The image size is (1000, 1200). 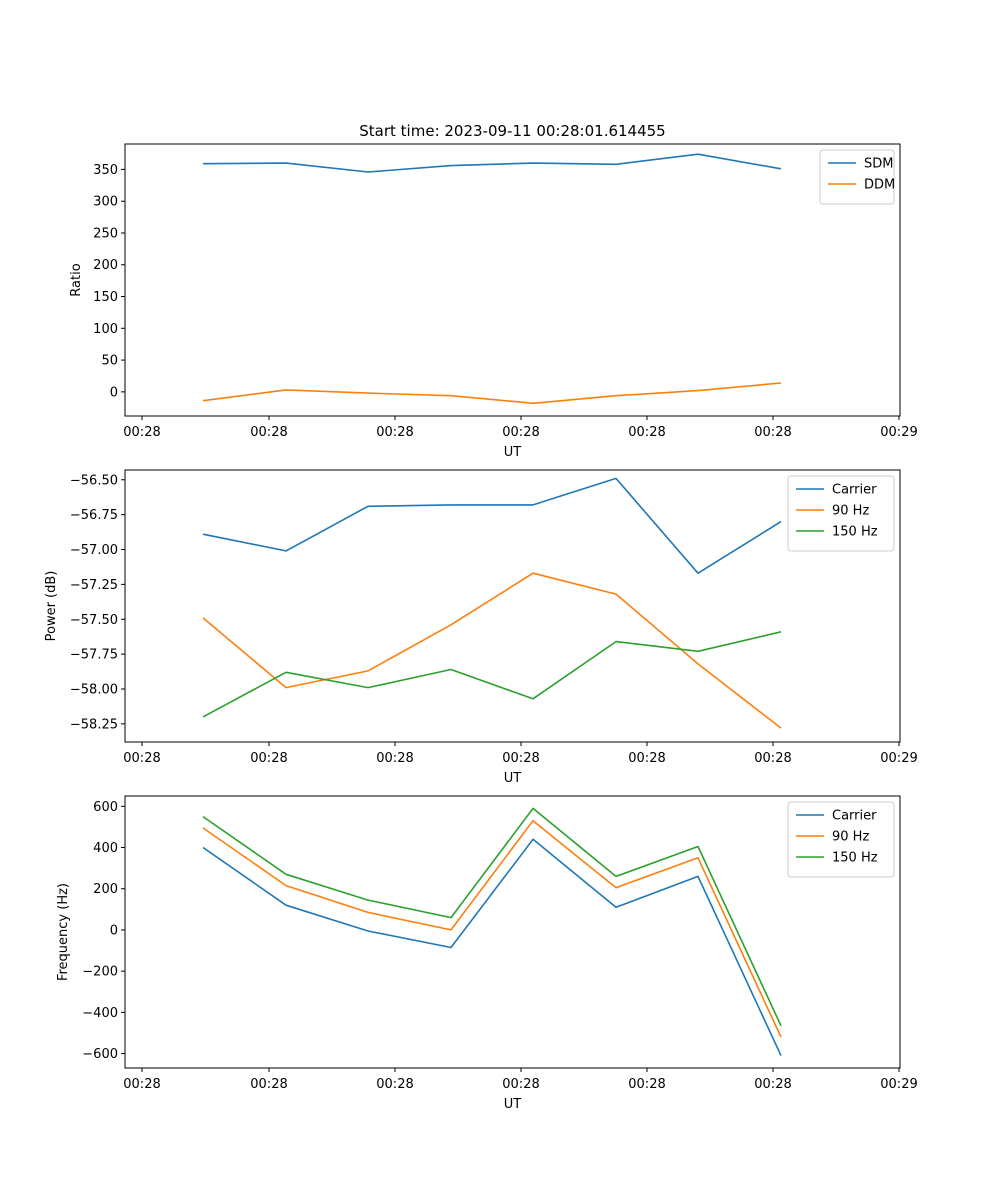 I want to click on legend-label: Carrier, so click(x=854, y=816).